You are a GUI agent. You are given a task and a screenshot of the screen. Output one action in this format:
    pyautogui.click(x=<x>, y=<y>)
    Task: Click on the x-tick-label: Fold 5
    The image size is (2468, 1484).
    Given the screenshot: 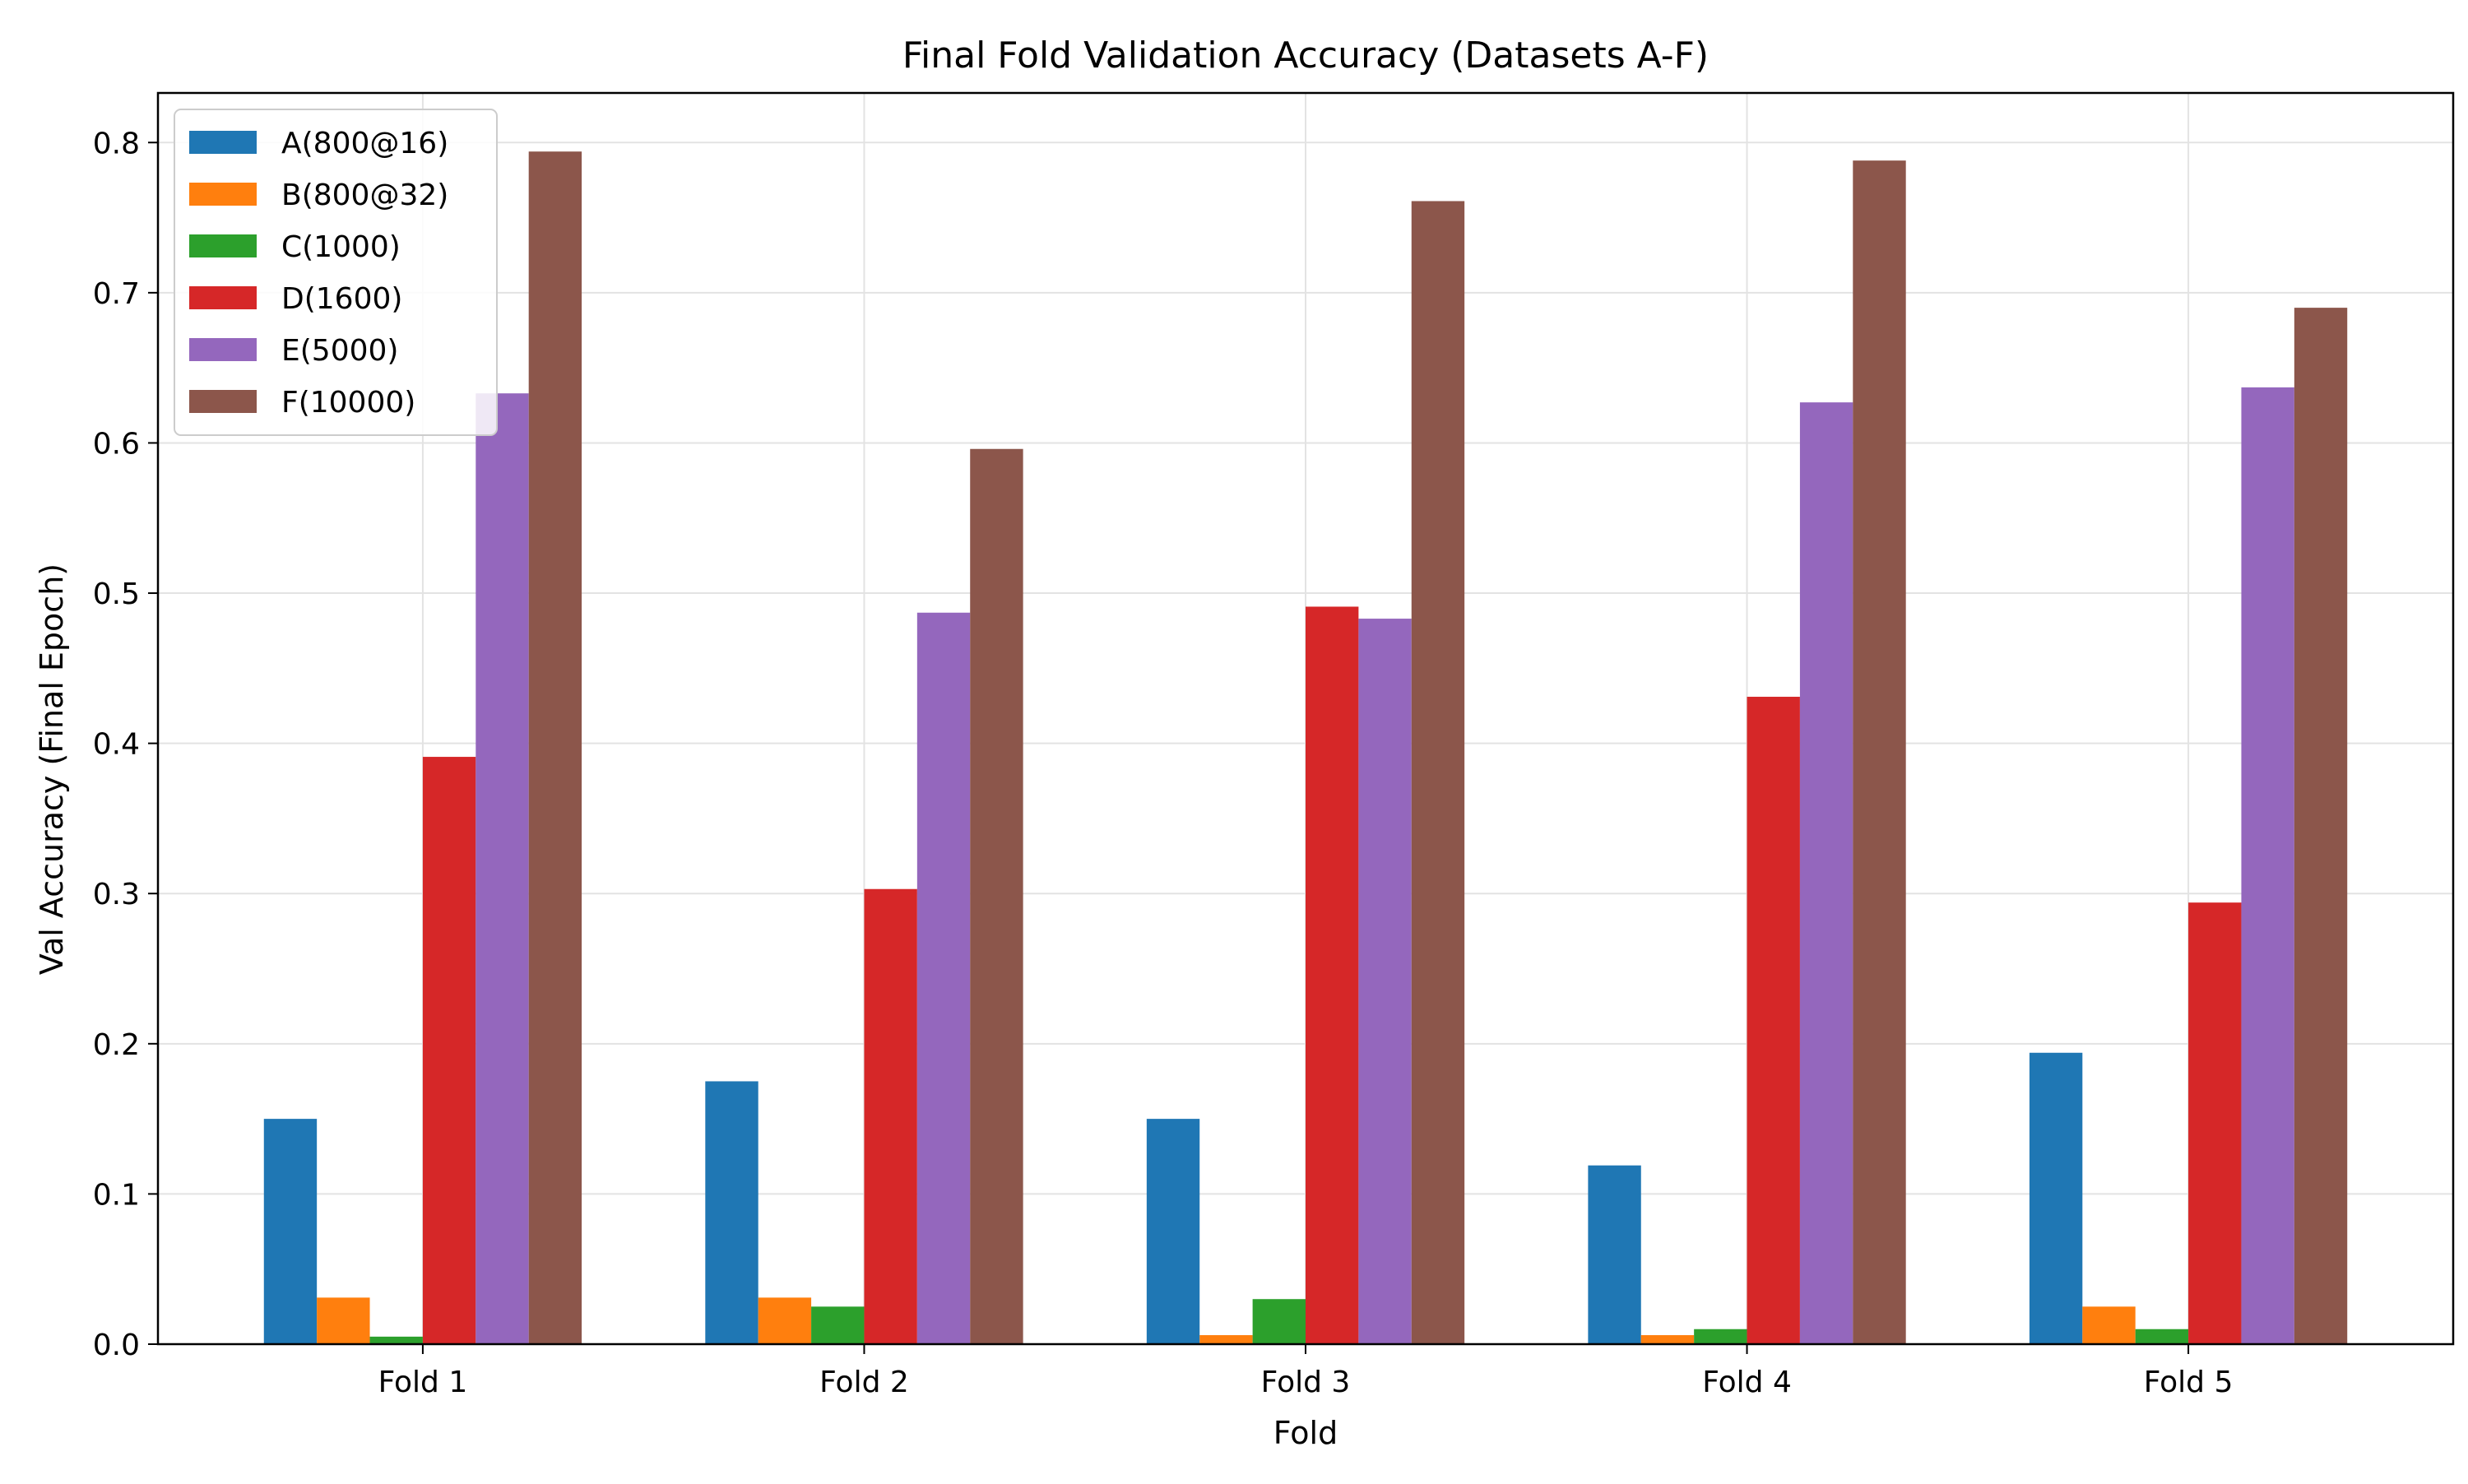 What is the action you would take?
    pyautogui.click(x=2189, y=1382)
    